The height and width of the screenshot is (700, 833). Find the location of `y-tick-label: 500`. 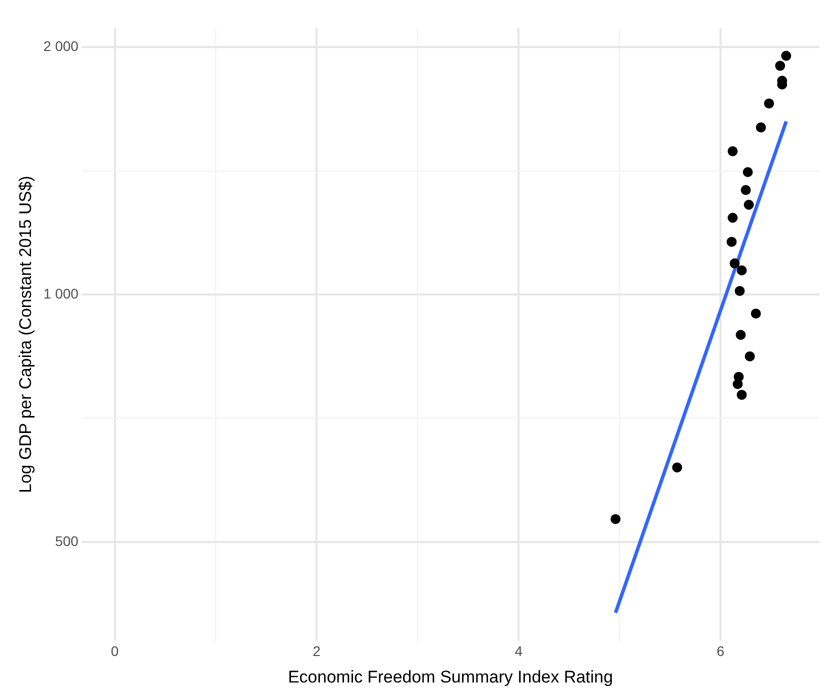

y-tick-label: 500 is located at coordinates (67, 540).